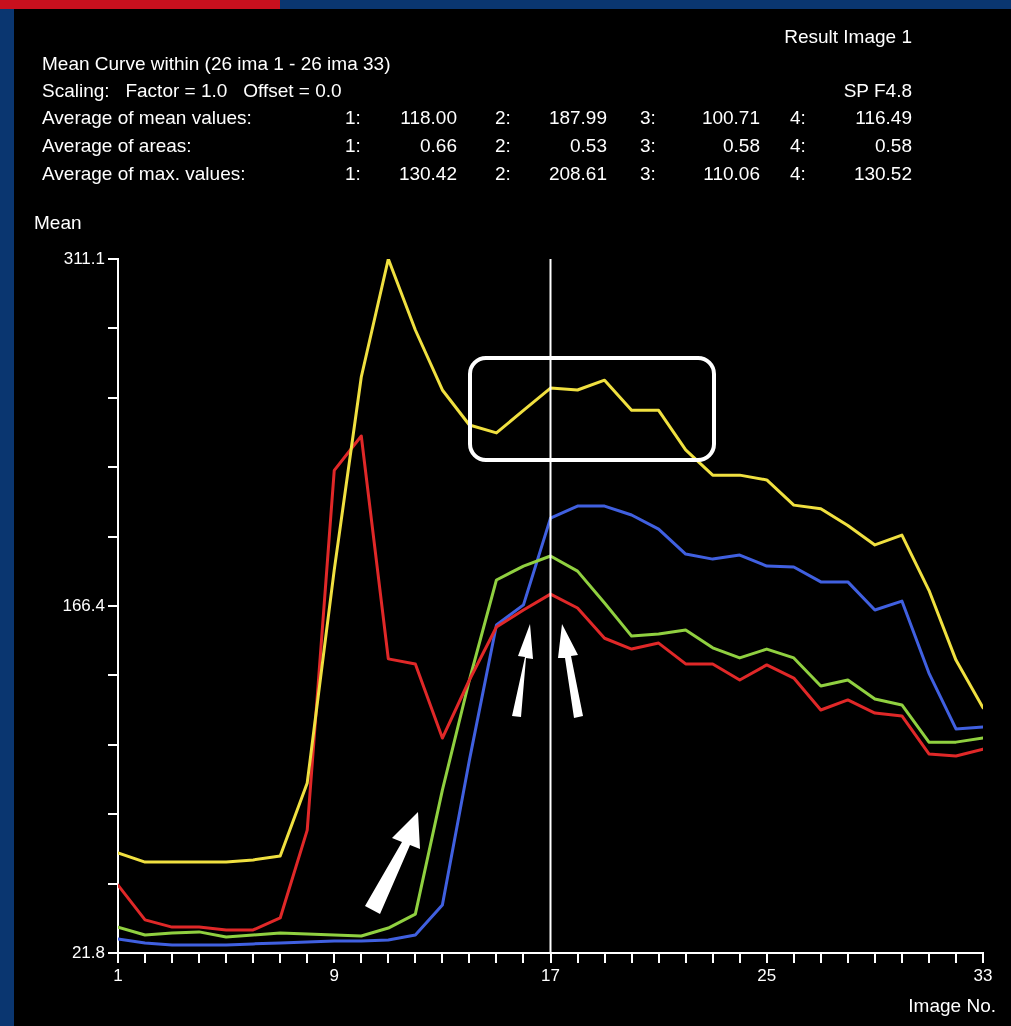  I want to click on text: SP F4.8, so click(877, 91).